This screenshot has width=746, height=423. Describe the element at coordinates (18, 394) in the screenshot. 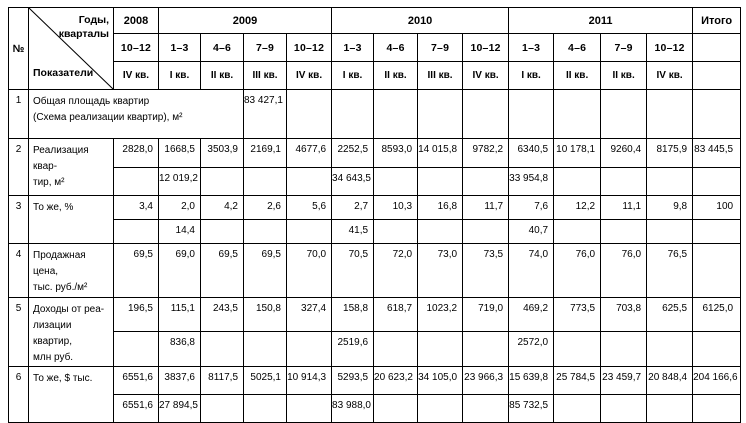

I see `row-number: 6` at that location.